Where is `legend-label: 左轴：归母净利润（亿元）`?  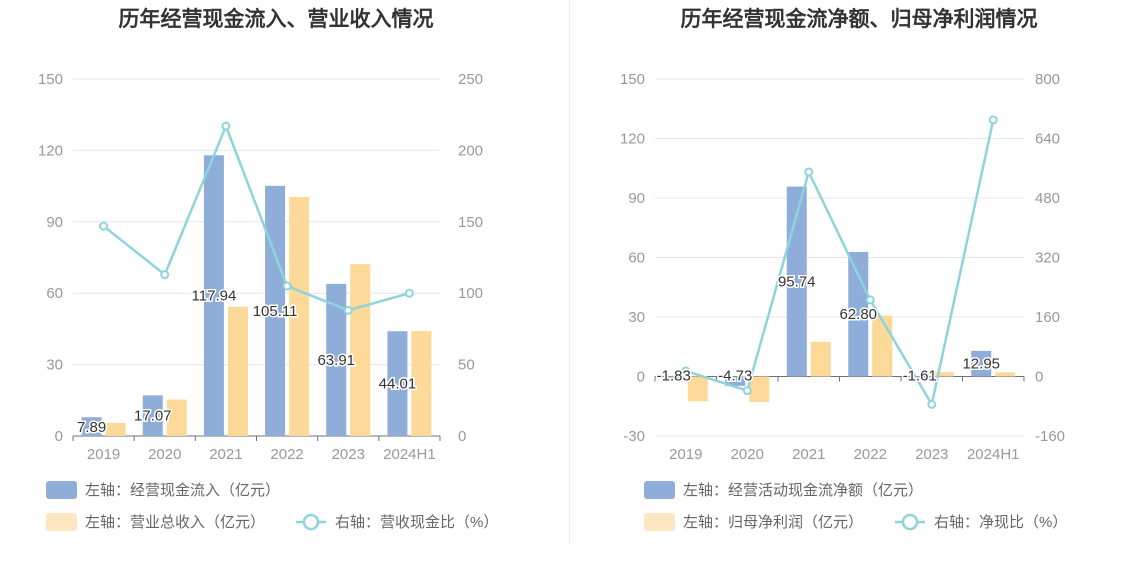
legend-label: 左轴：归母净利润（亿元） is located at coordinates (773, 522).